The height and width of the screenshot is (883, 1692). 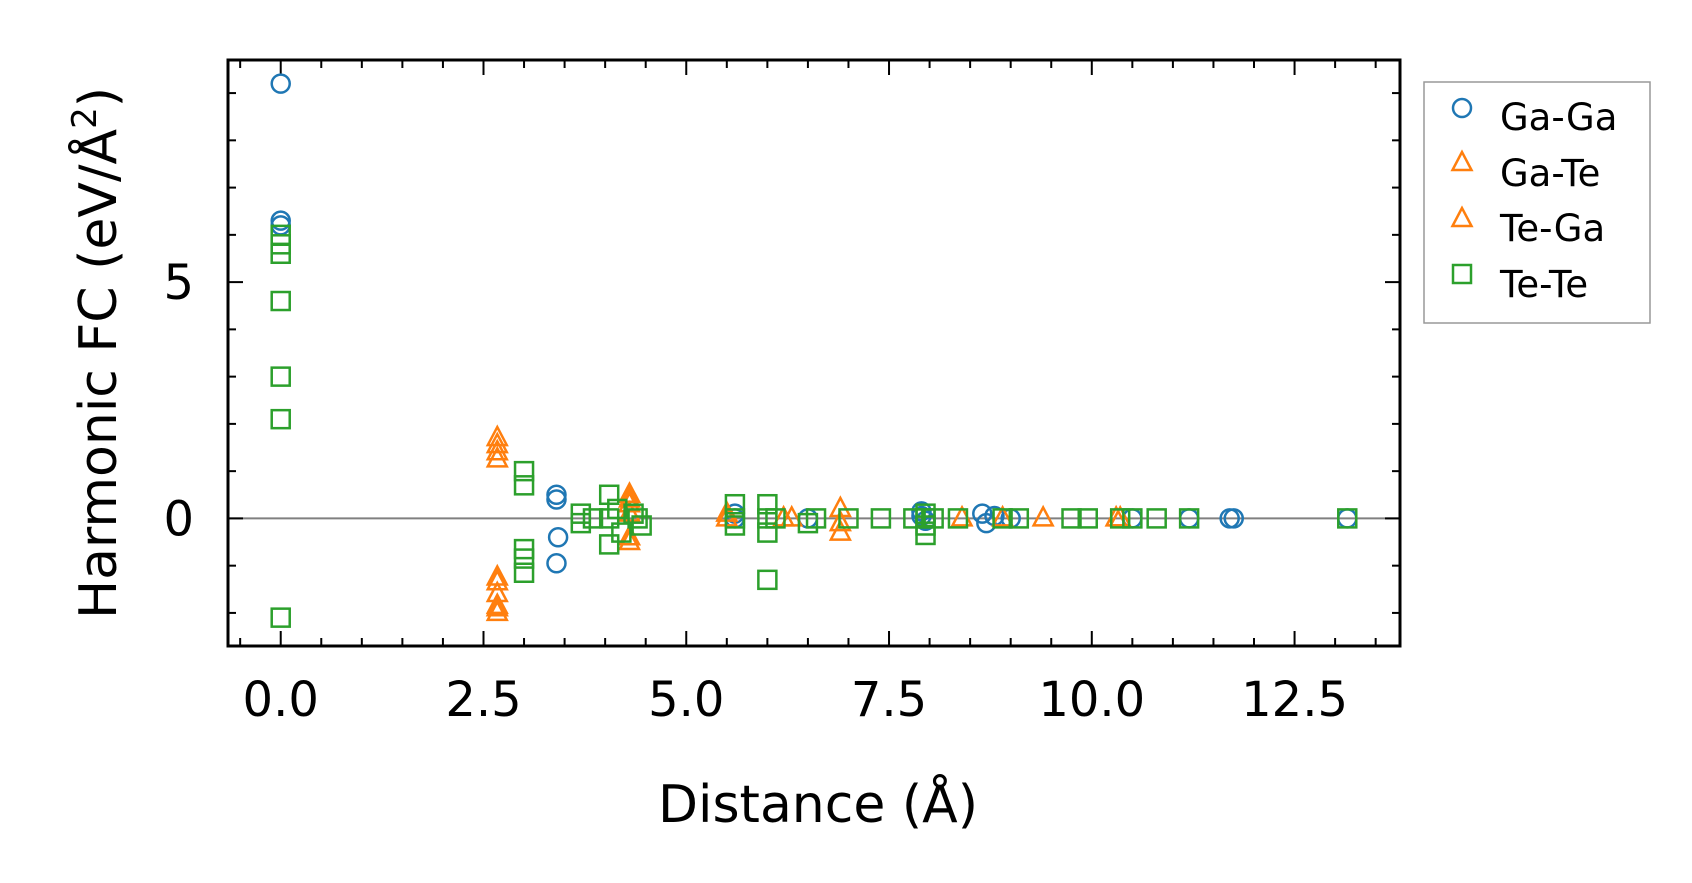 What do you see at coordinates (85, 118) in the screenshot?
I see `y-axis-label-exponent: 2` at bounding box center [85, 118].